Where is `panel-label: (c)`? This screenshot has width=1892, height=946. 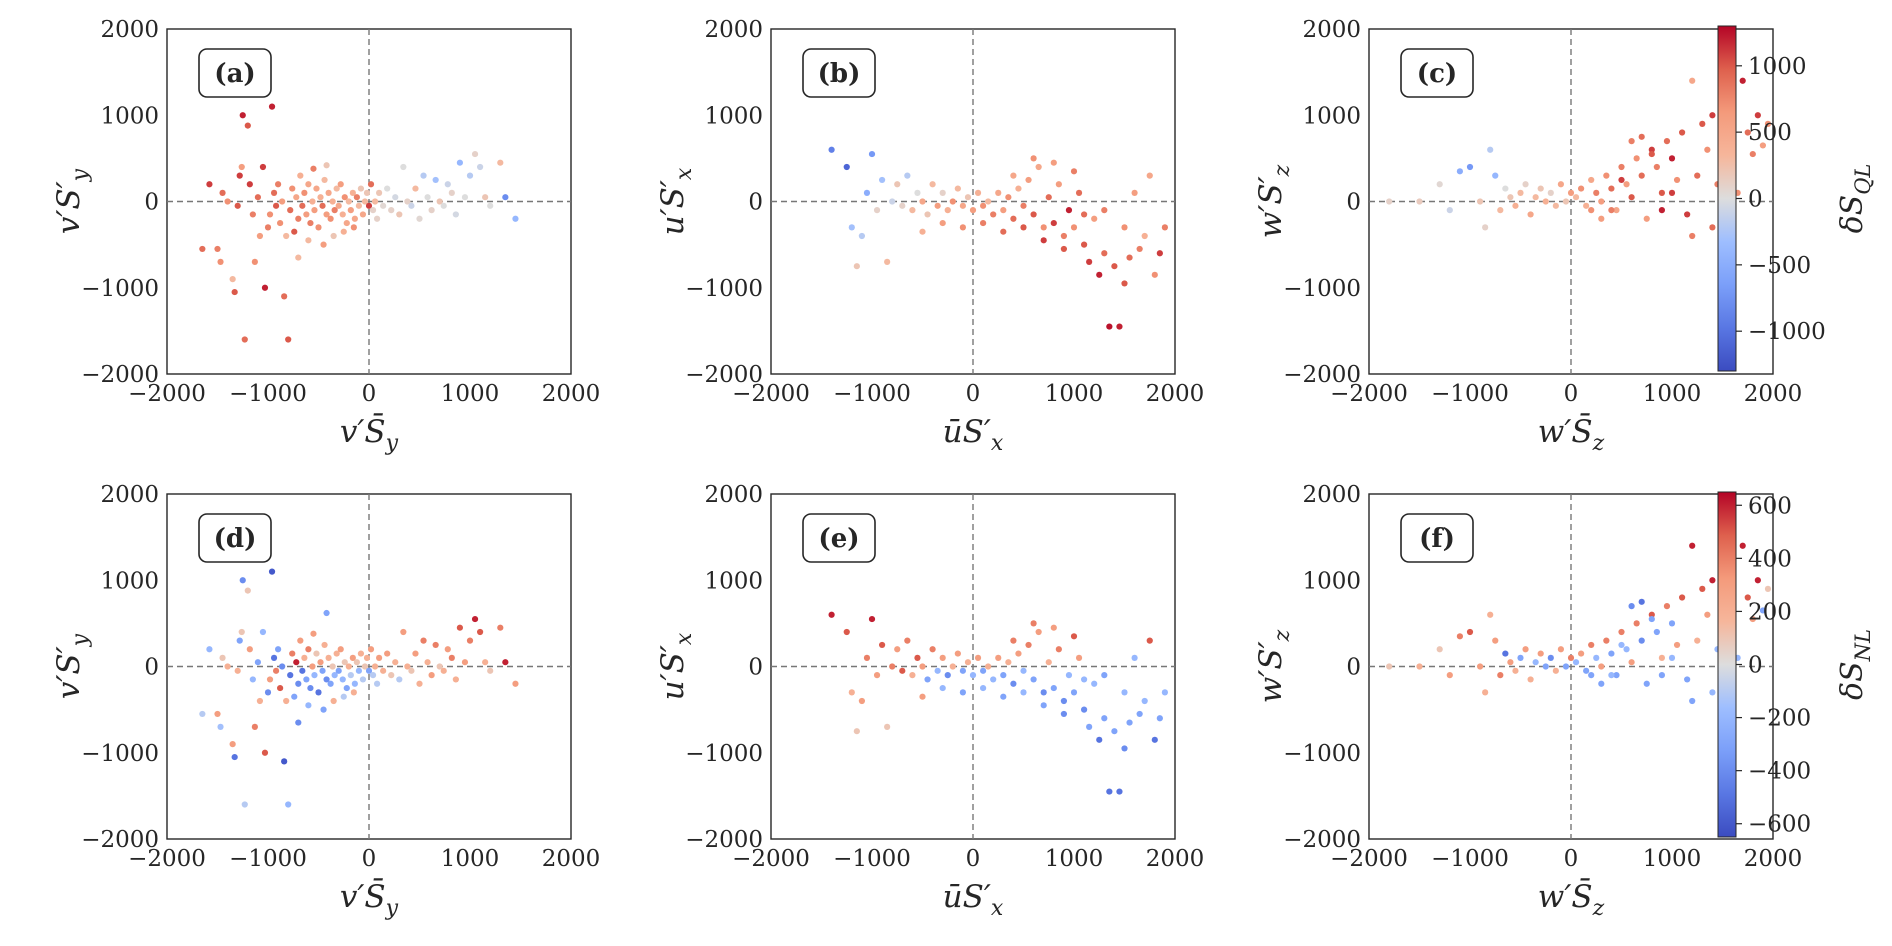
panel-label: (c) is located at coordinates (1437, 74).